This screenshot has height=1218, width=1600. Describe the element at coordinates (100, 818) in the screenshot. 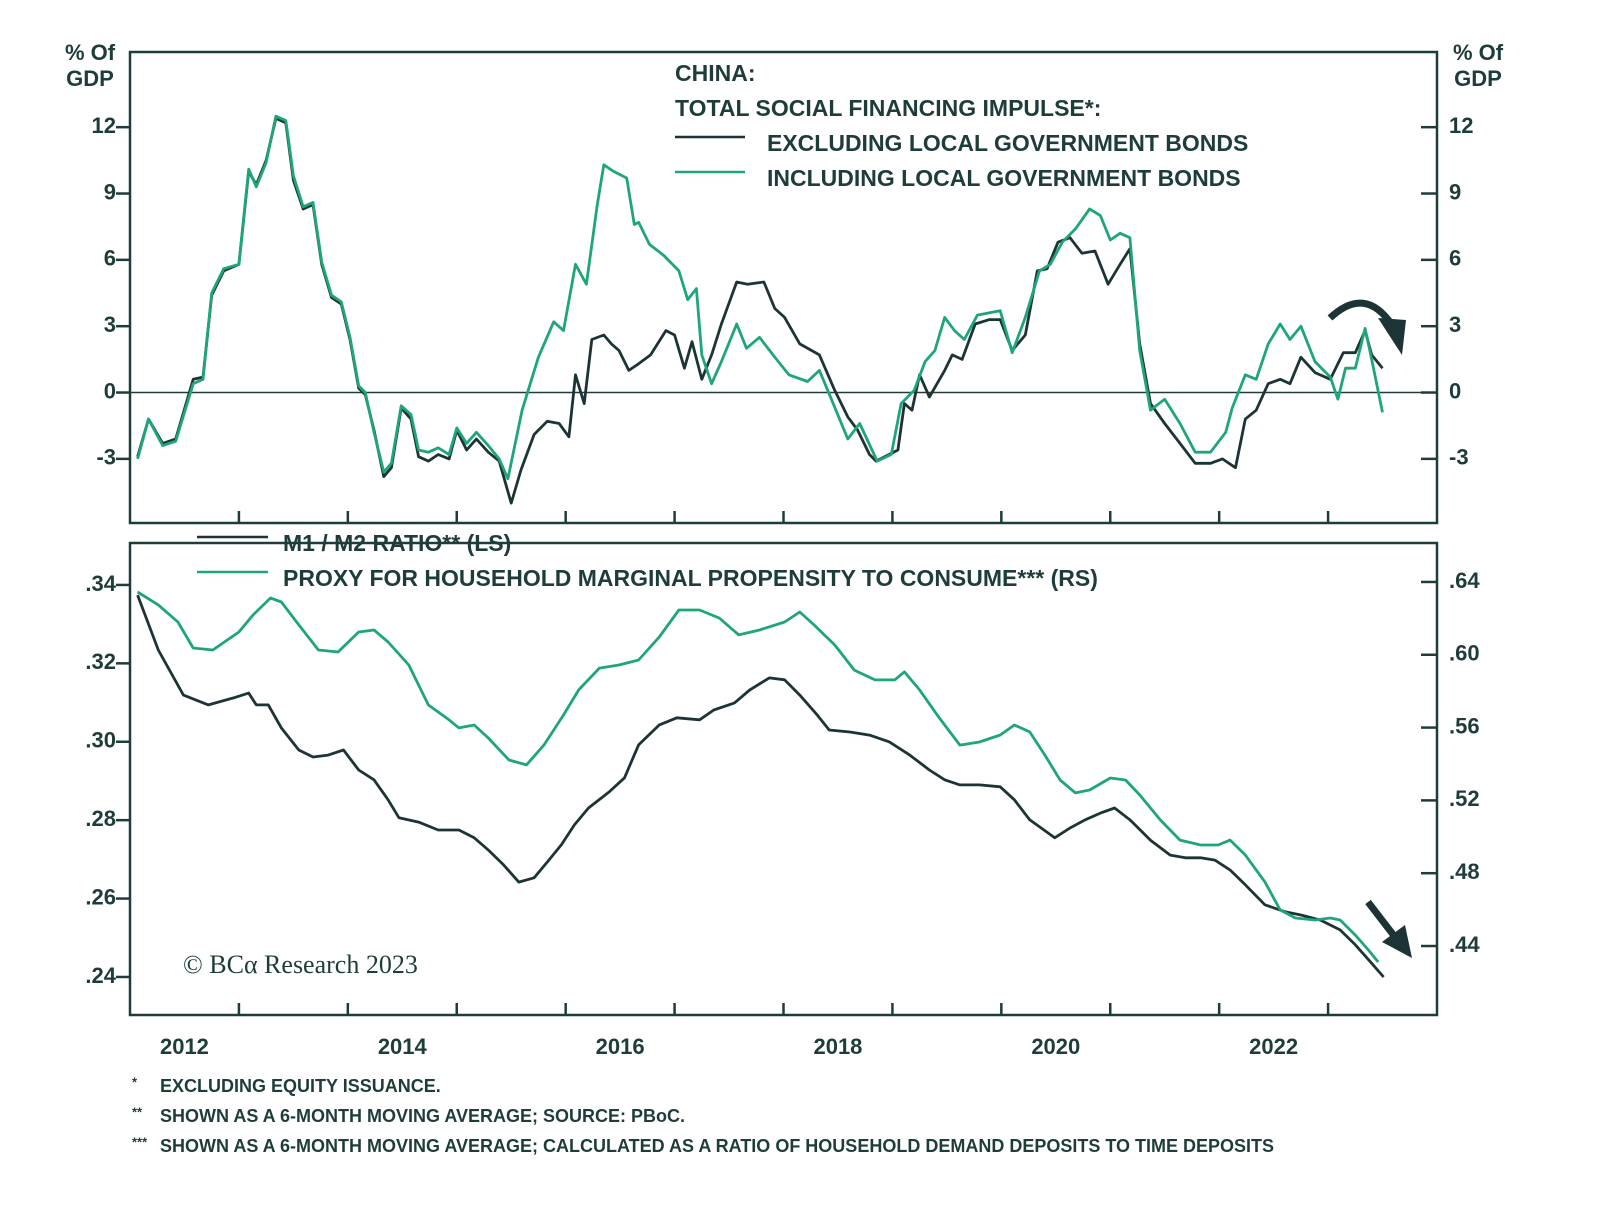

I see `y-tick-label: .28` at that location.